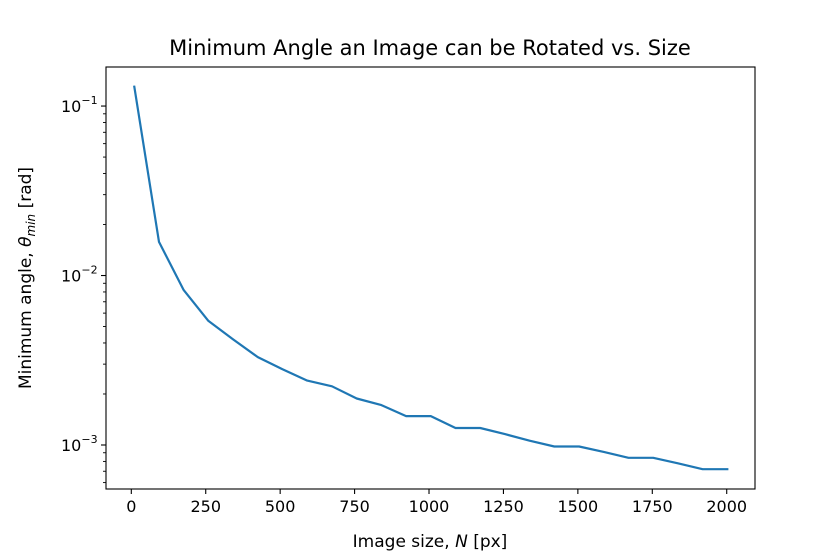 The height and width of the screenshot is (560, 840). Describe the element at coordinates (79, 444) in the screenshot. I see `y-tick-label: 10⁻³` at that location.